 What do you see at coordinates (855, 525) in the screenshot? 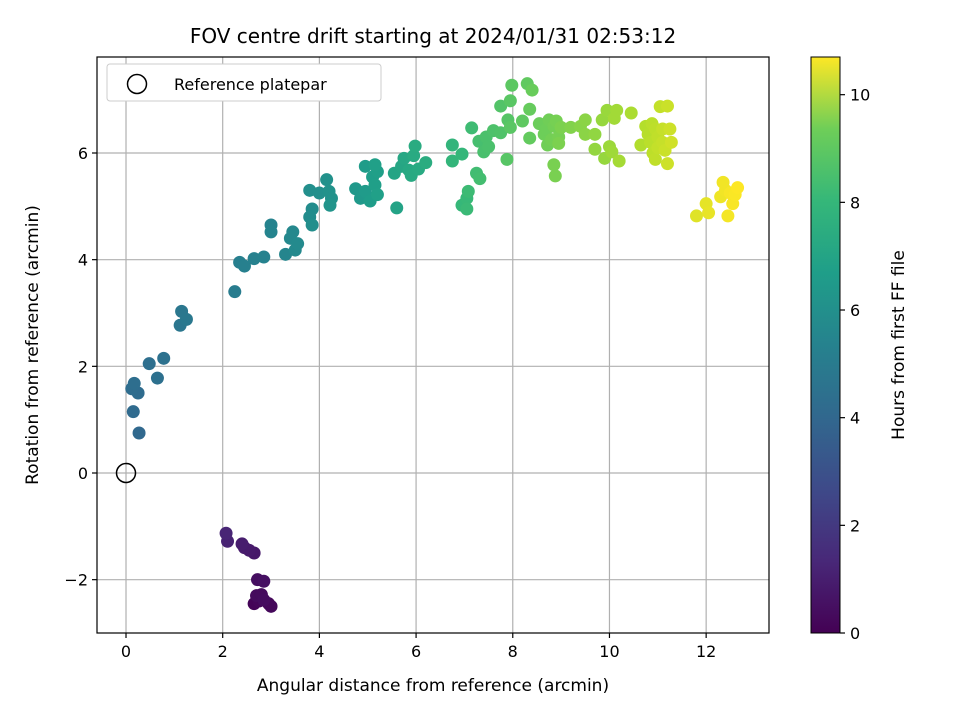
I see `colorbar-tick-label: 2` at bounding box center [855, 525].